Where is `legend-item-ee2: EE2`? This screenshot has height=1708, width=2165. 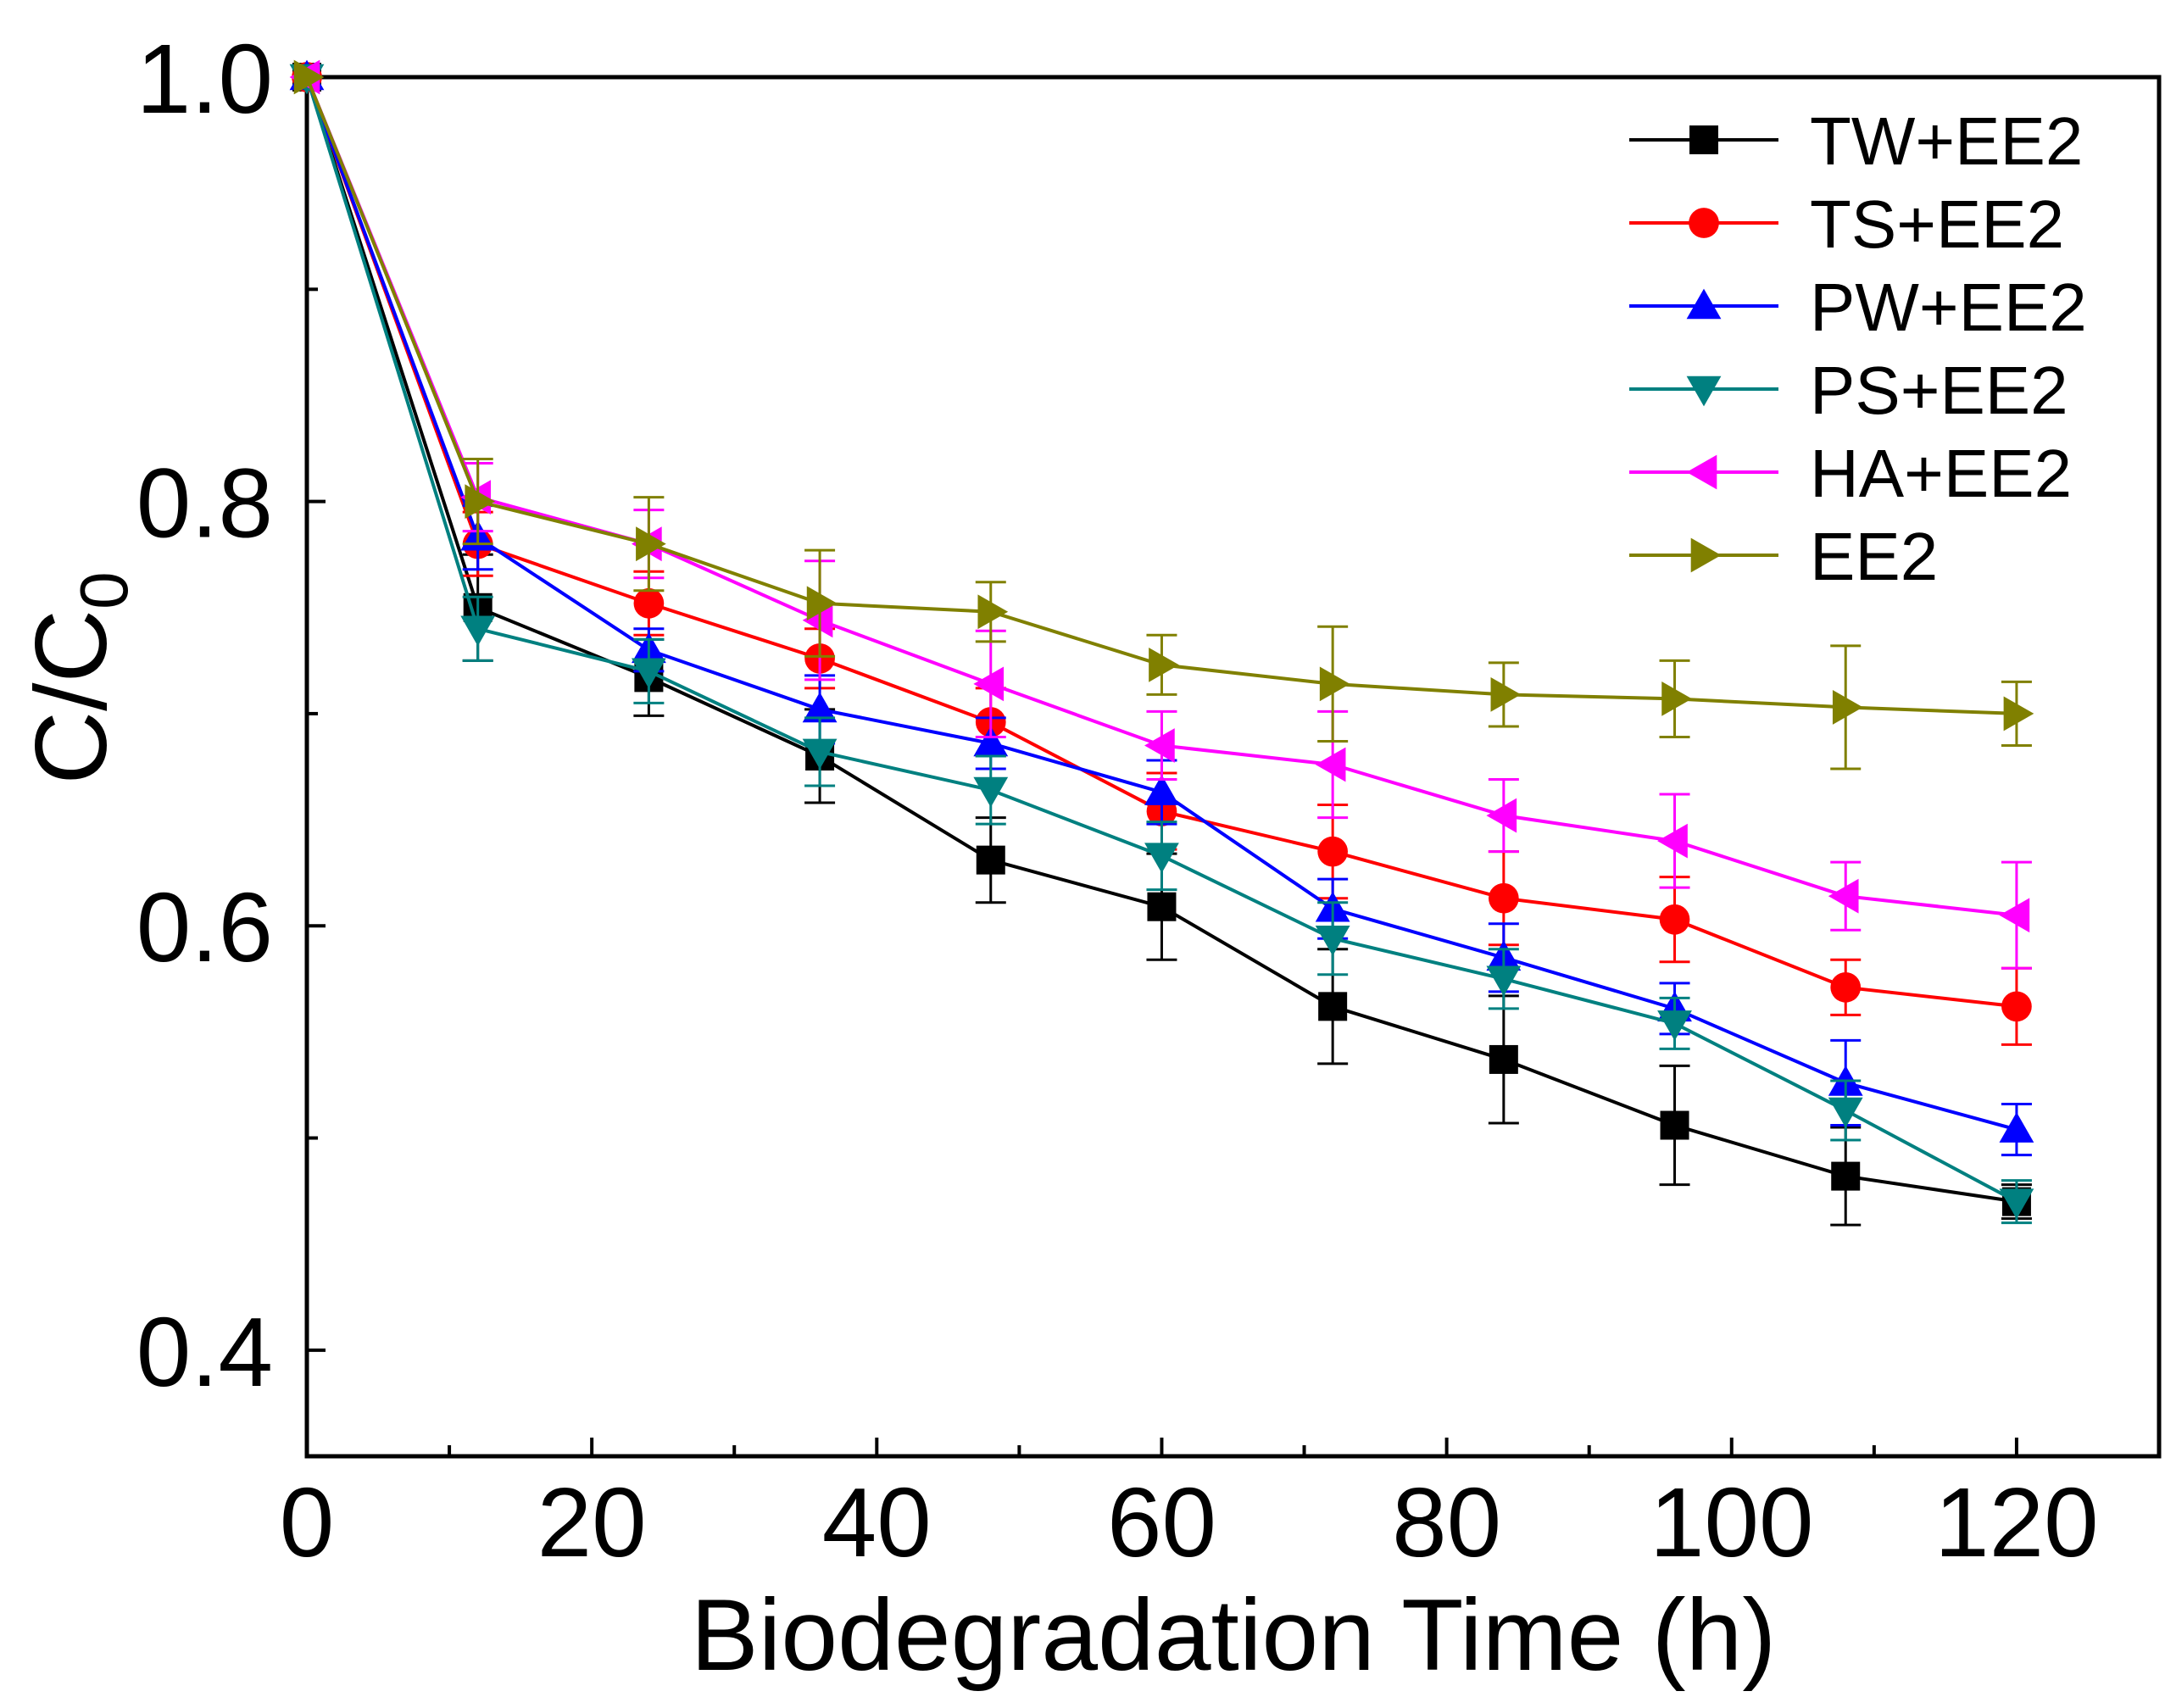
legend-item-ee2: EE2 is located at coordinates (1784, 556).